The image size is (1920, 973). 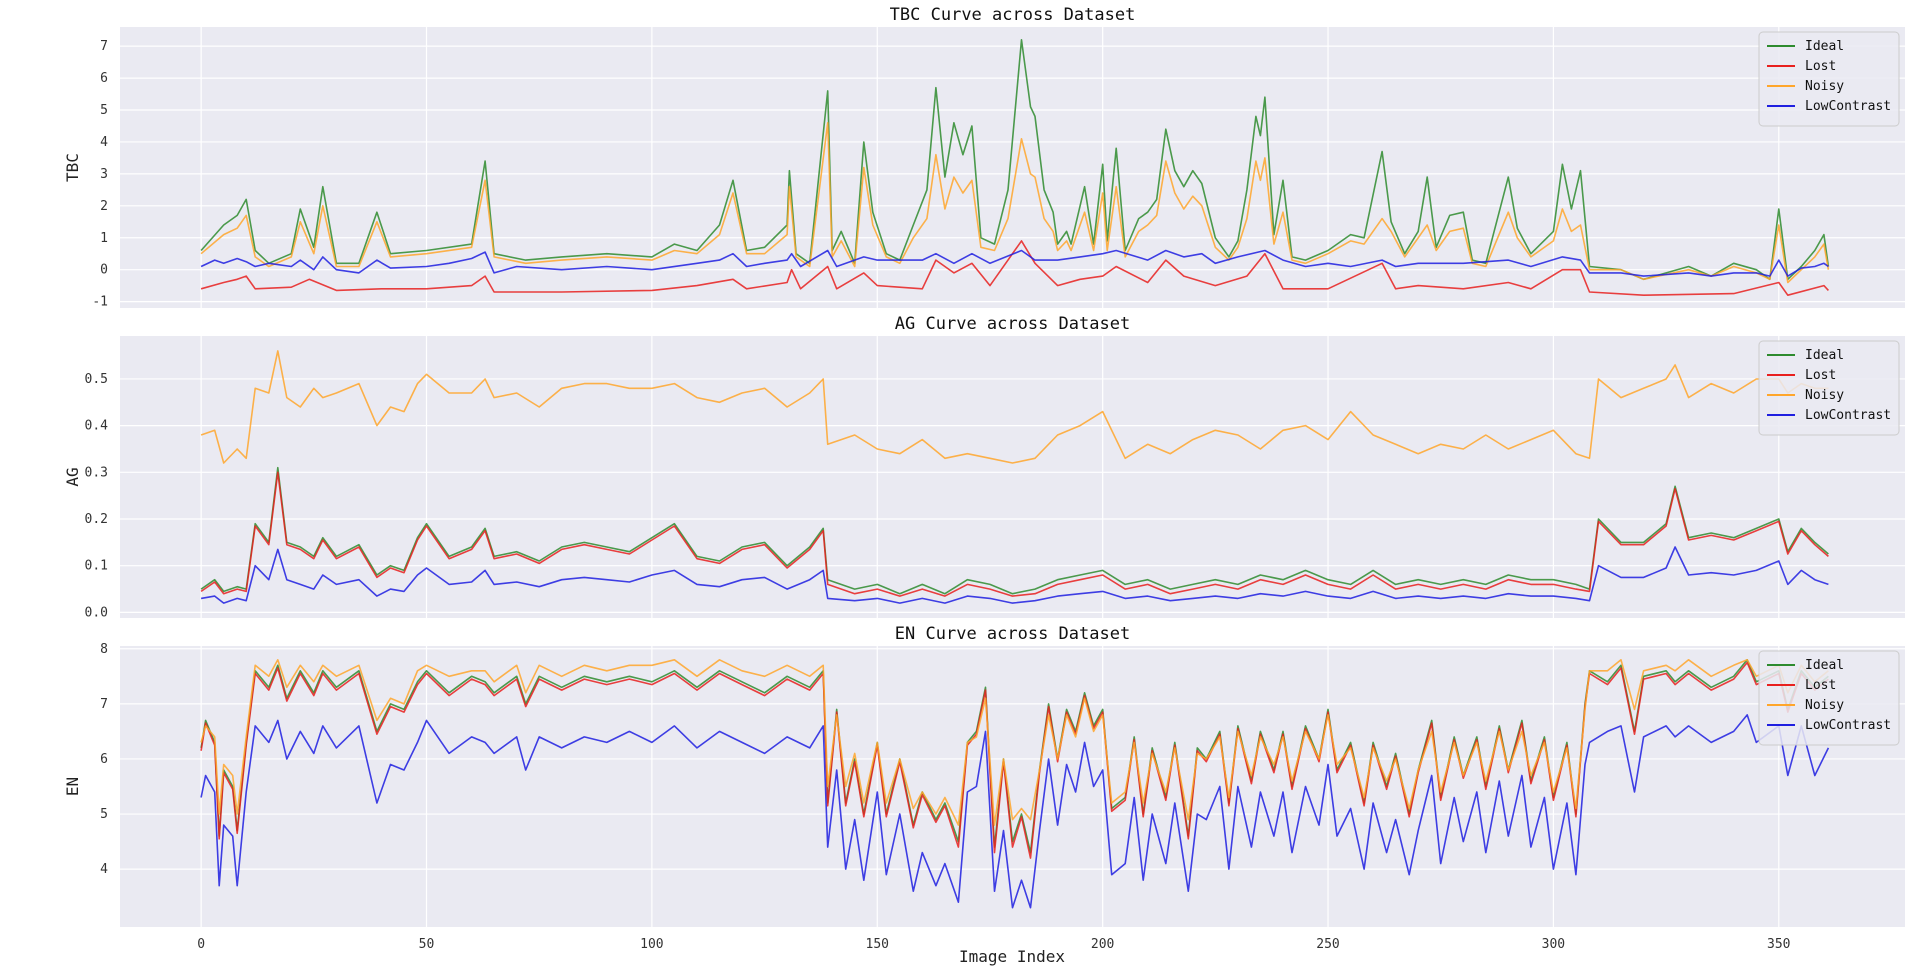 I want to click on y-tick-label: 0.1, so click(x=96, y=566).